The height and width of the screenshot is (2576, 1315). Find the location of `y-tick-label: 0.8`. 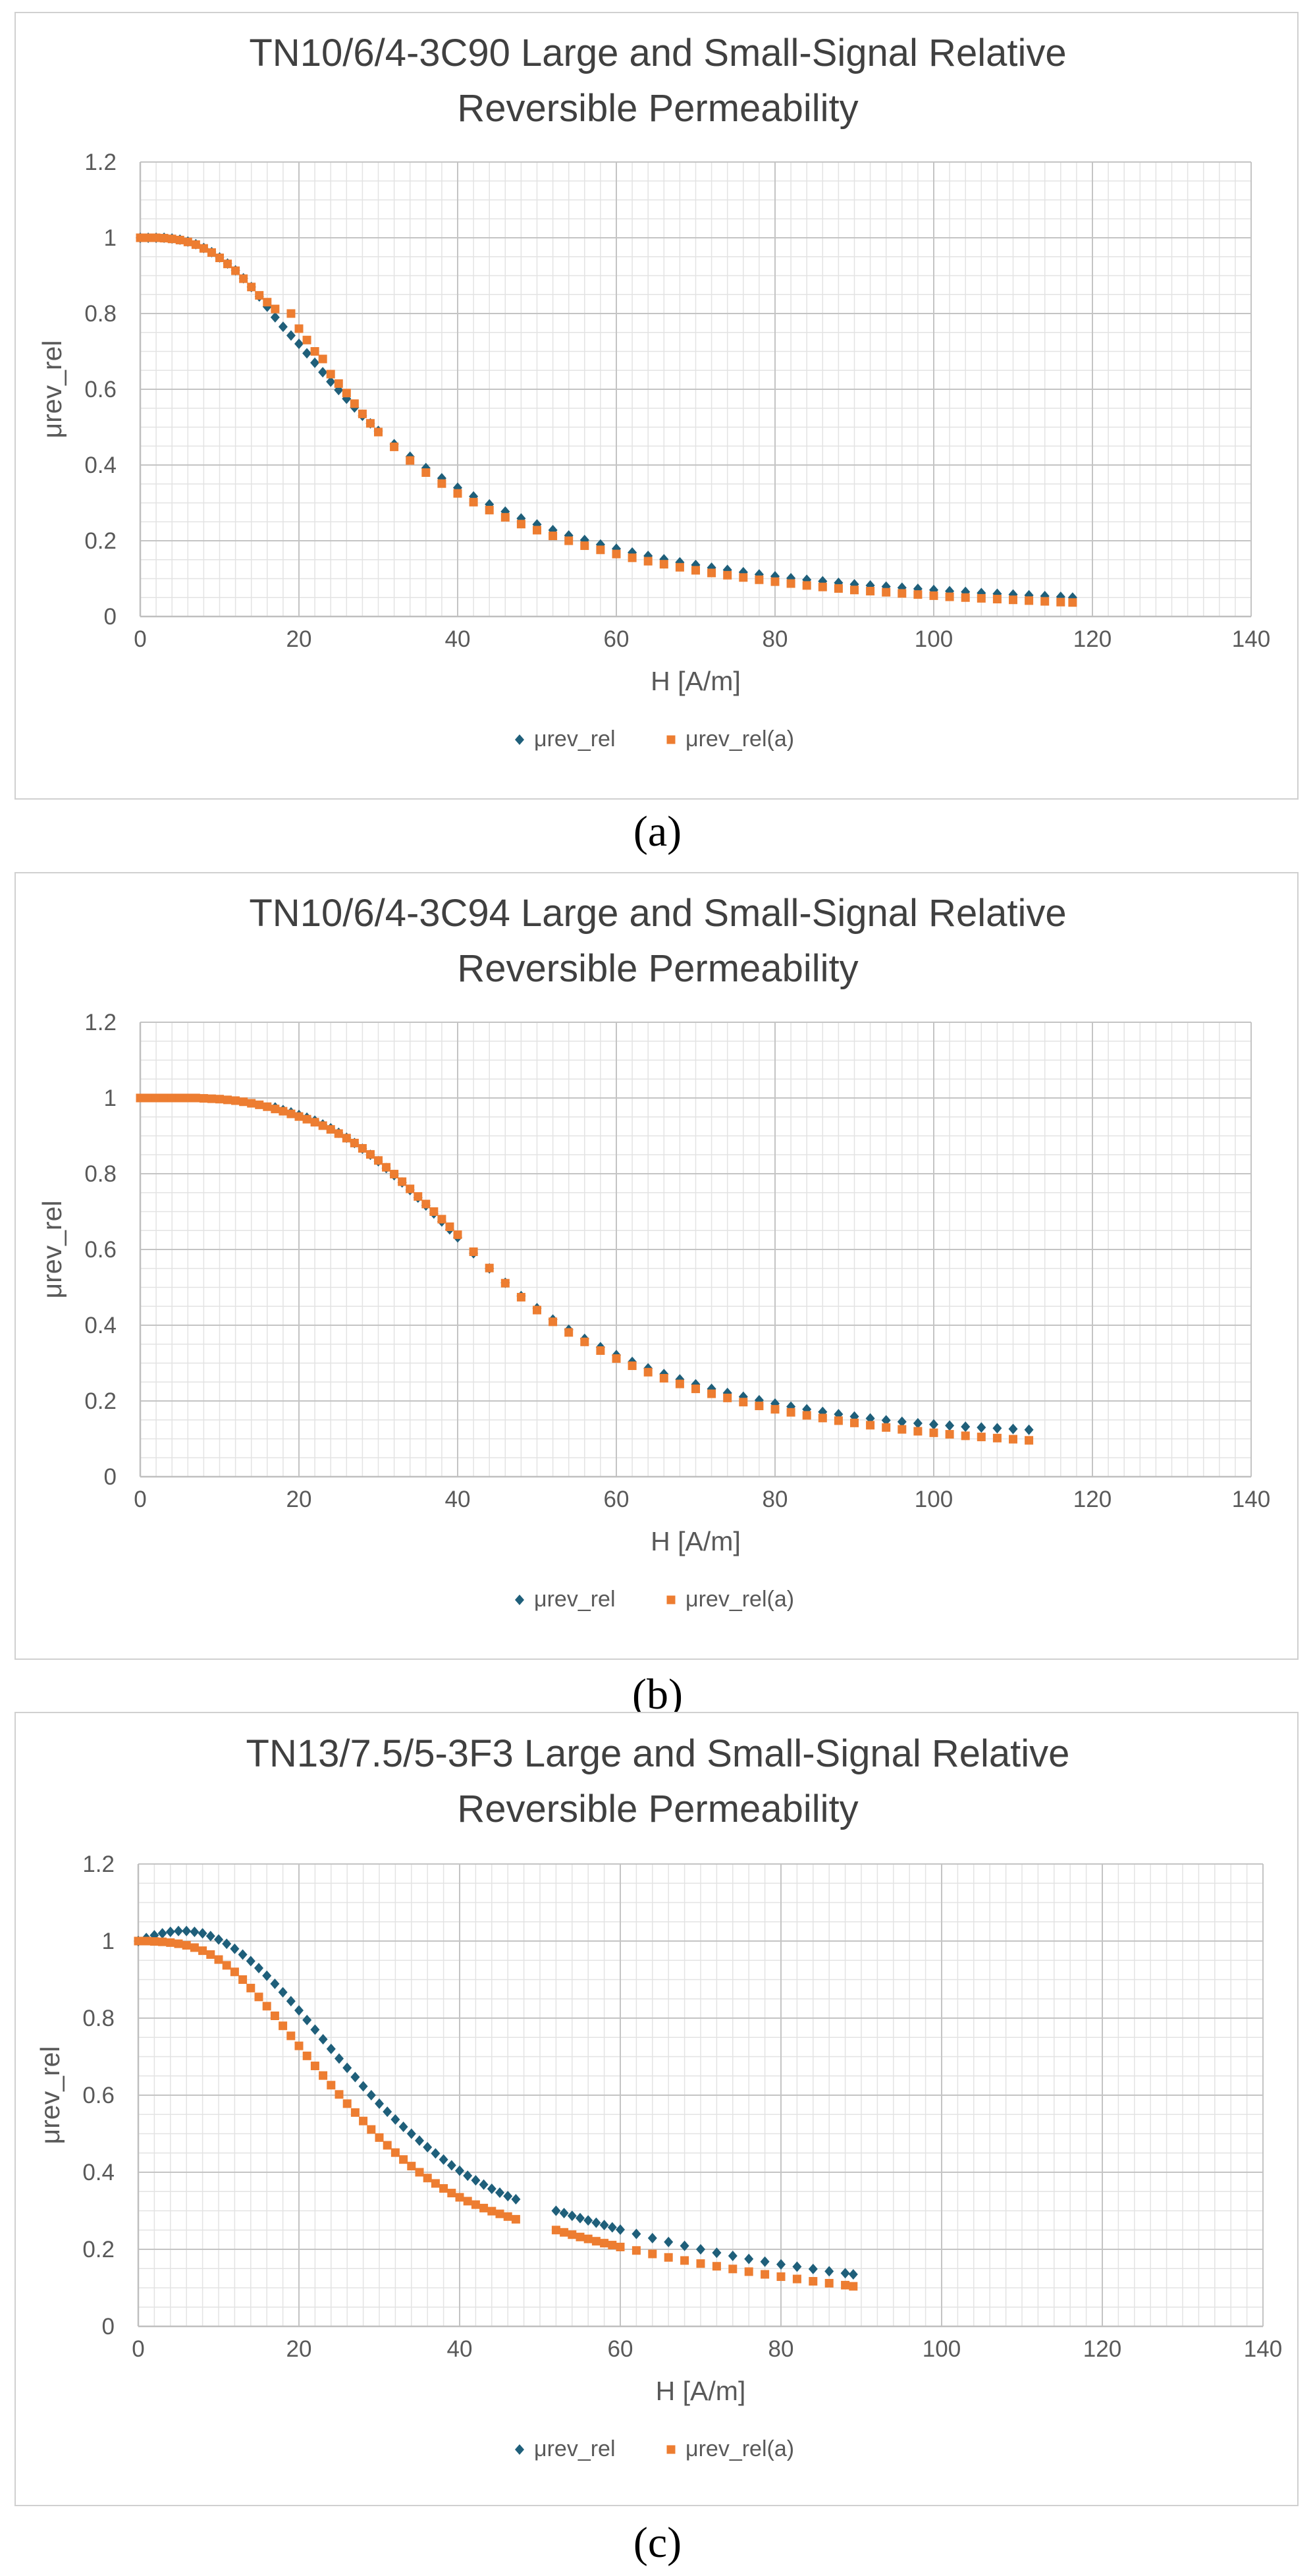

y-tick-label: 0.8 is located at coordinates (98, 2018).